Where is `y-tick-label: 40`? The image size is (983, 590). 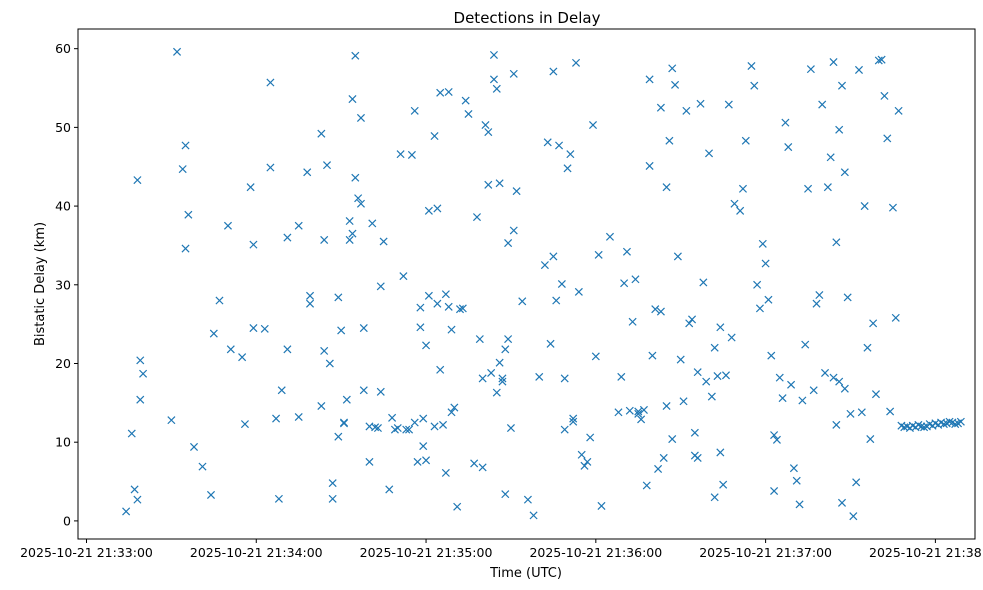
y-tick-label: 40 is located at coordinates (63, 206).